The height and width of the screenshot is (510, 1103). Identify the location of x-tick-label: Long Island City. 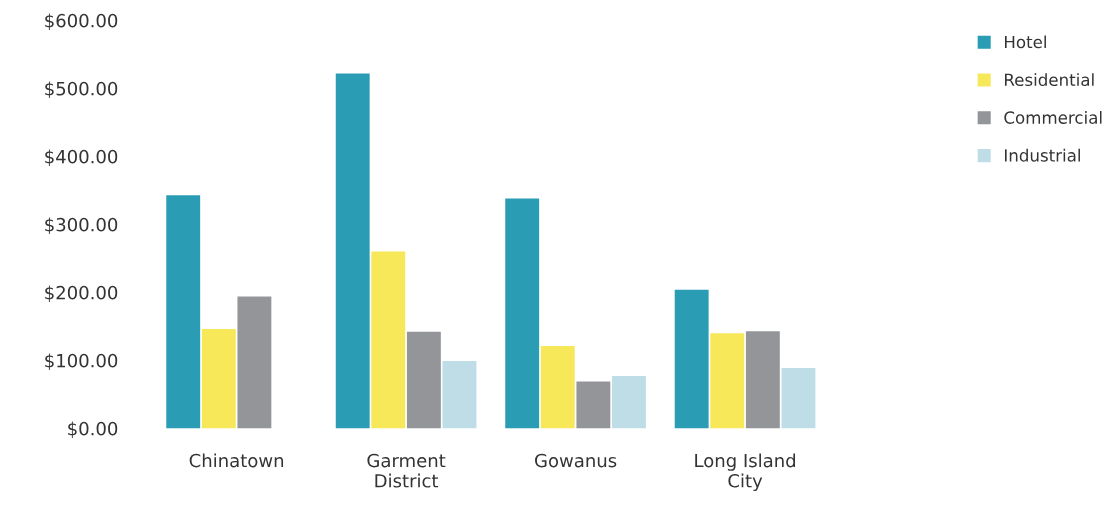
(745, 472).